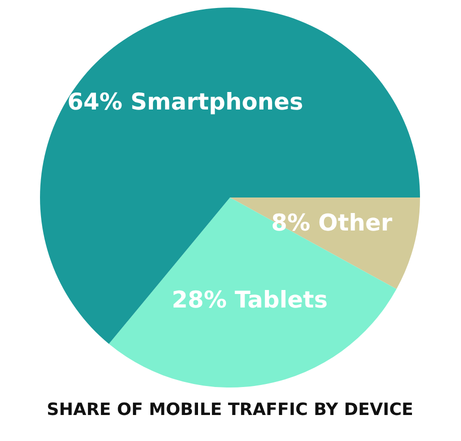 This screenshot has height=441, width=461. I want to click on text: SHARE OF MOBILE TRAFFIC BY DEVICE, so click(230, 410).